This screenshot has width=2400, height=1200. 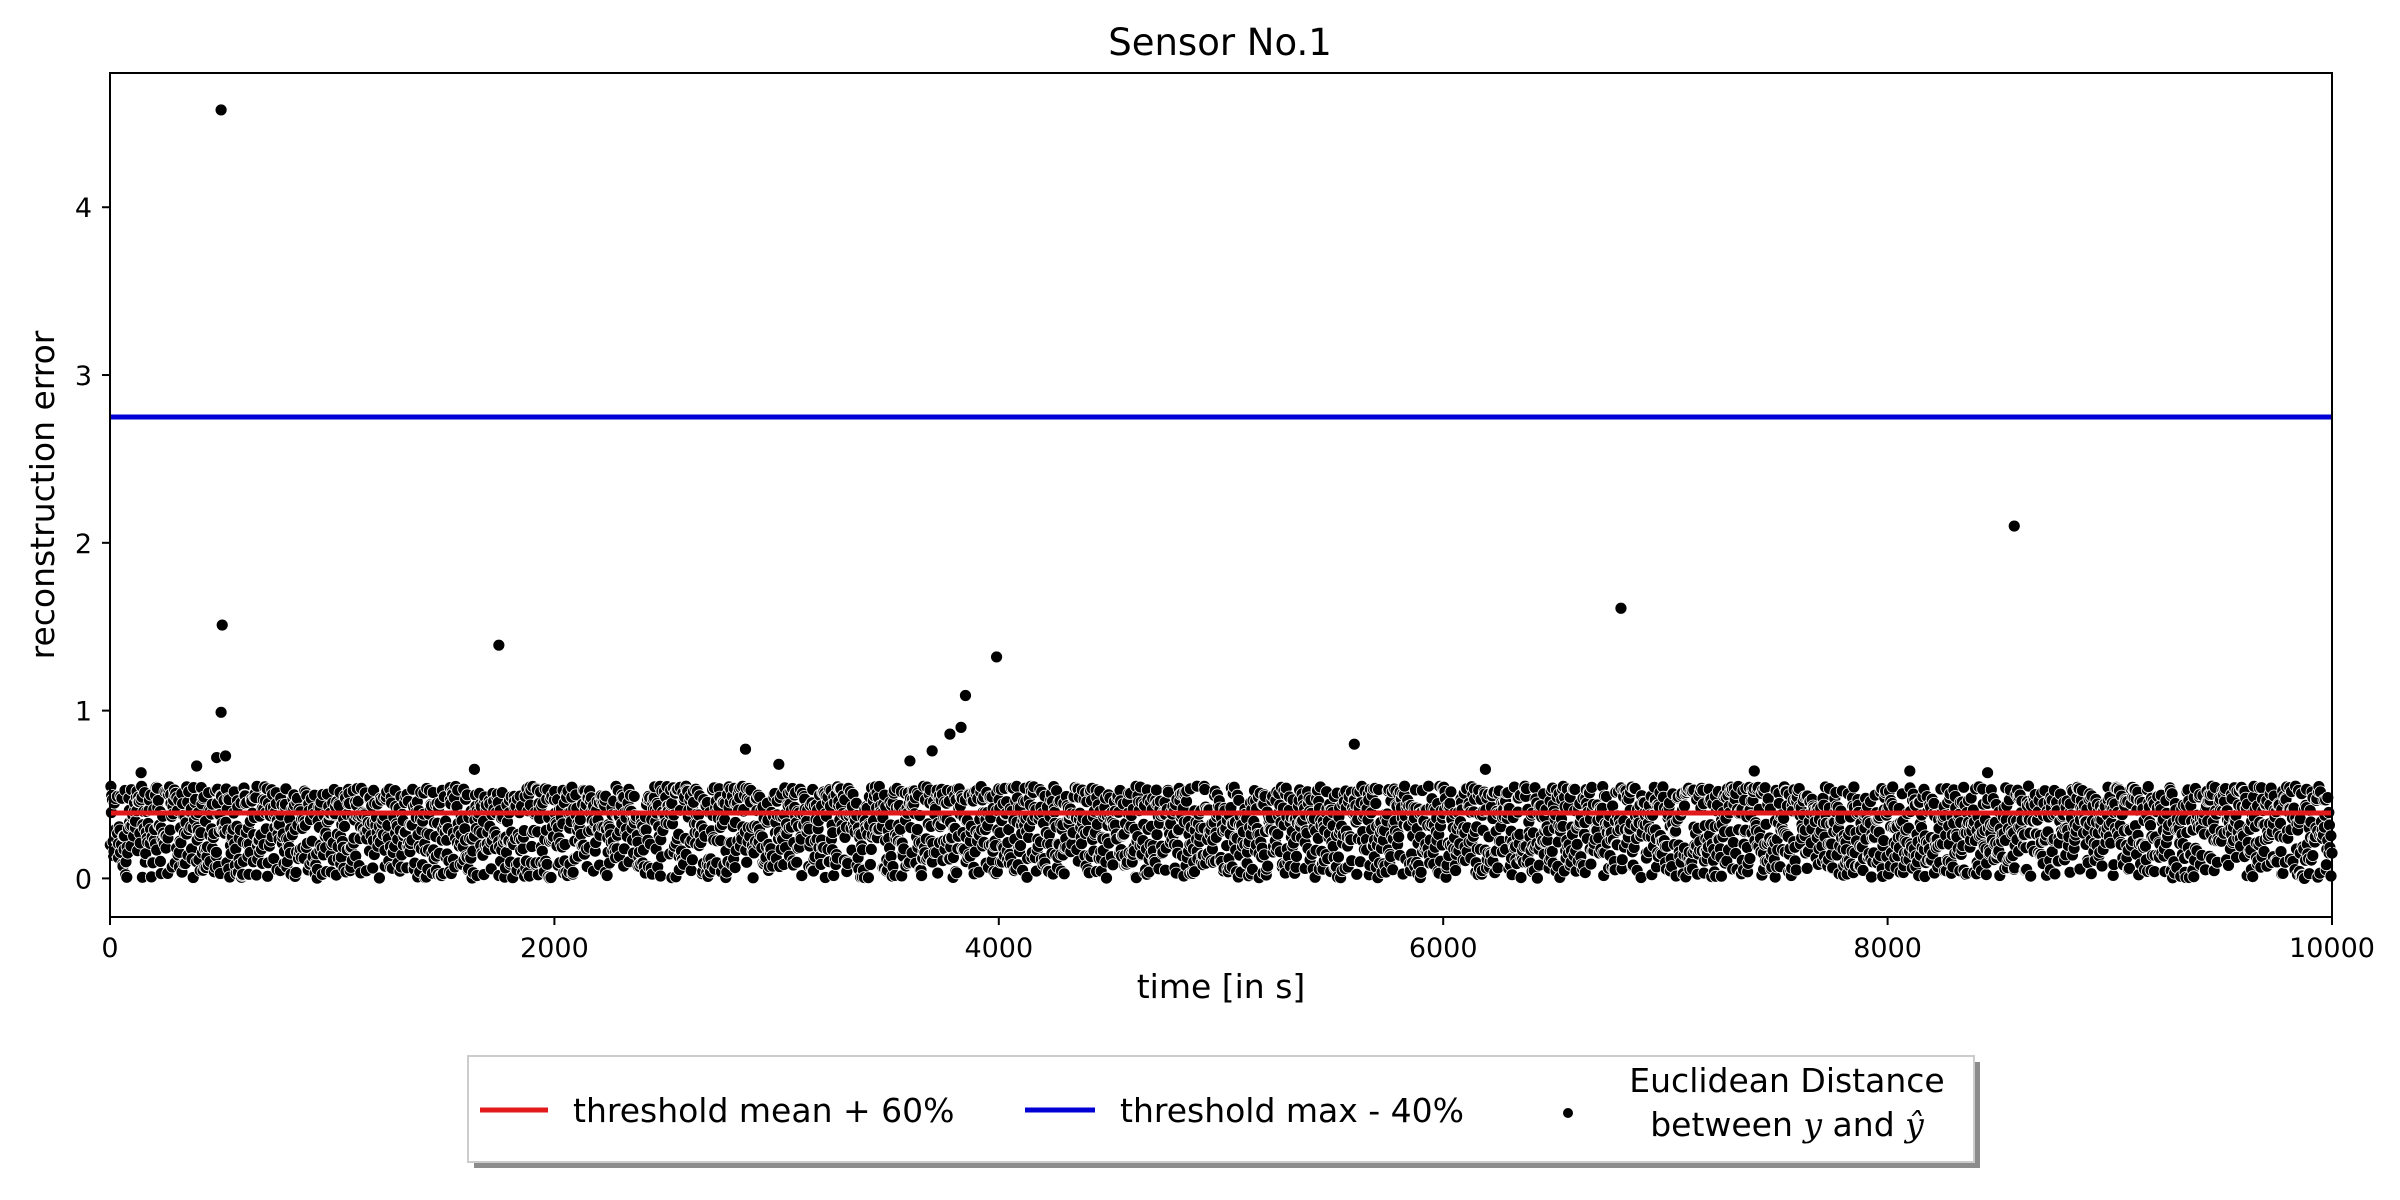 What do you see at coordinates (998, 948) in the screenshot?
I see `x-tick-label: 4000` at bounding box center [998, 948].